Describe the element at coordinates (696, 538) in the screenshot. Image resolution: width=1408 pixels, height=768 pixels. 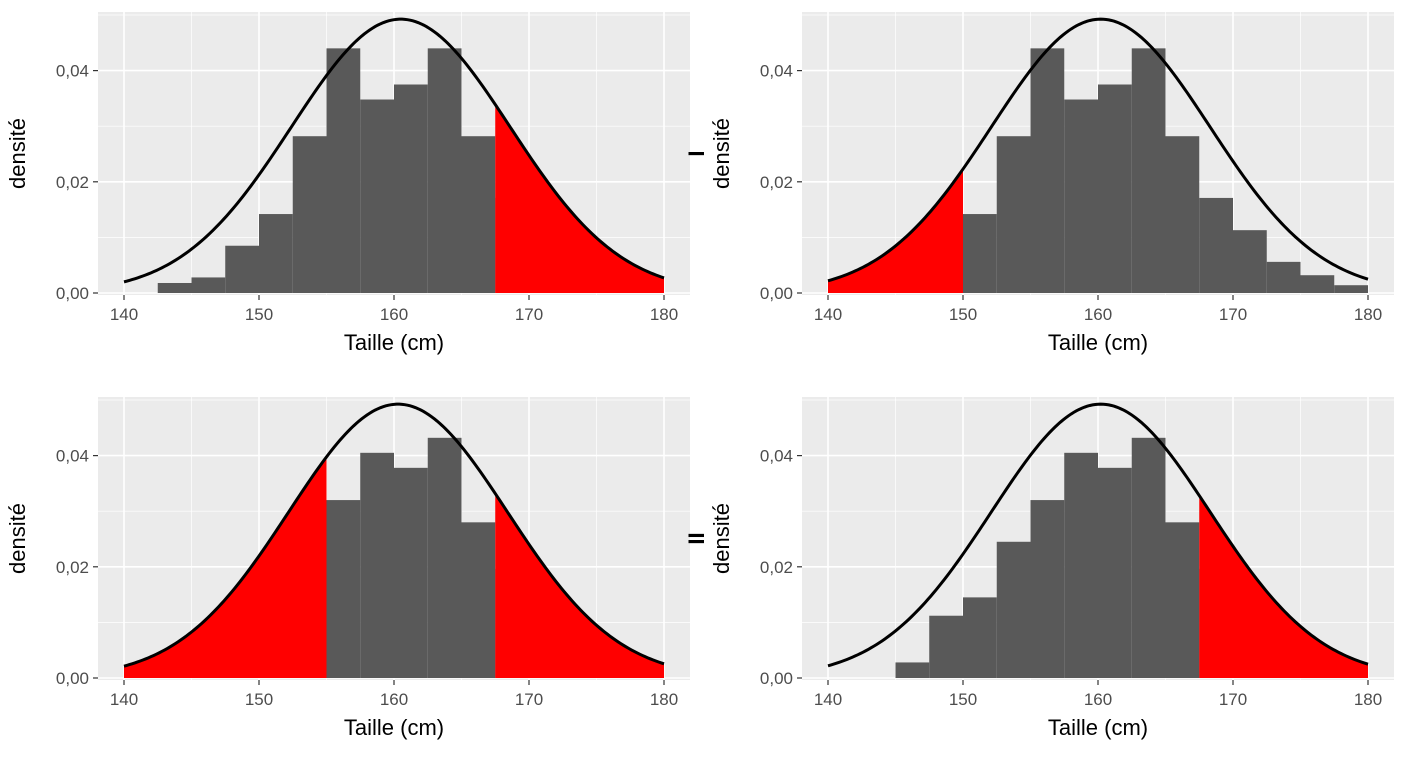
I see `panel-side-mark: II` at that location.